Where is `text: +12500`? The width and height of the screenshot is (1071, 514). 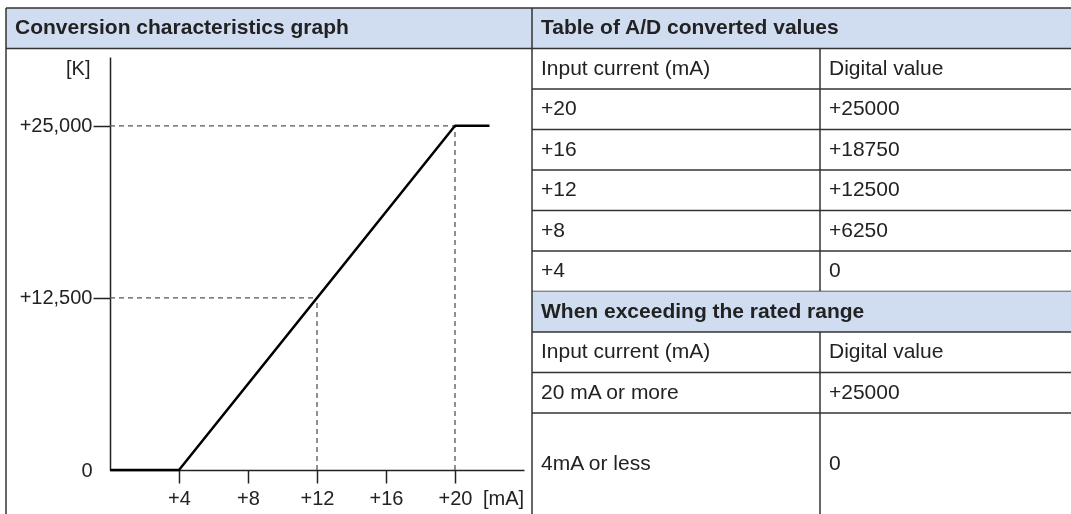
text: +12500 is located at coordinates (864, 189).